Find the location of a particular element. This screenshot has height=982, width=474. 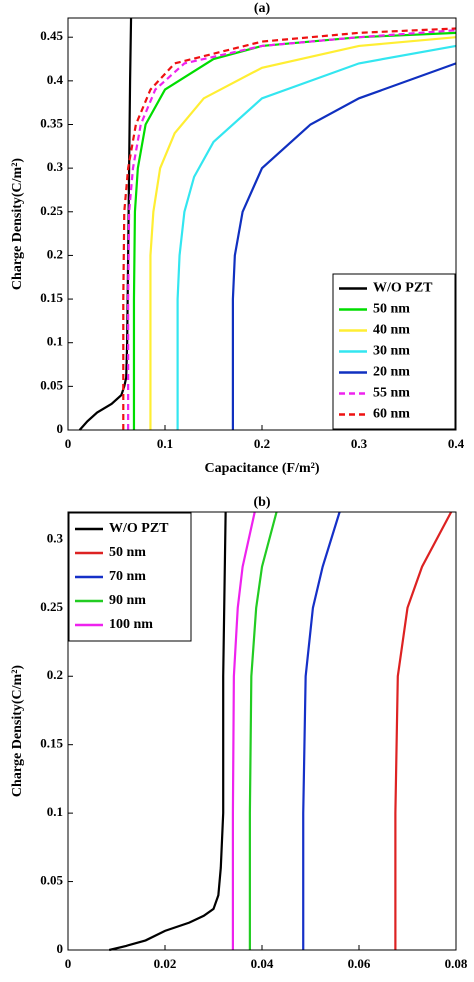

legend-label: 20 nm is located at coordinates (391, 372).